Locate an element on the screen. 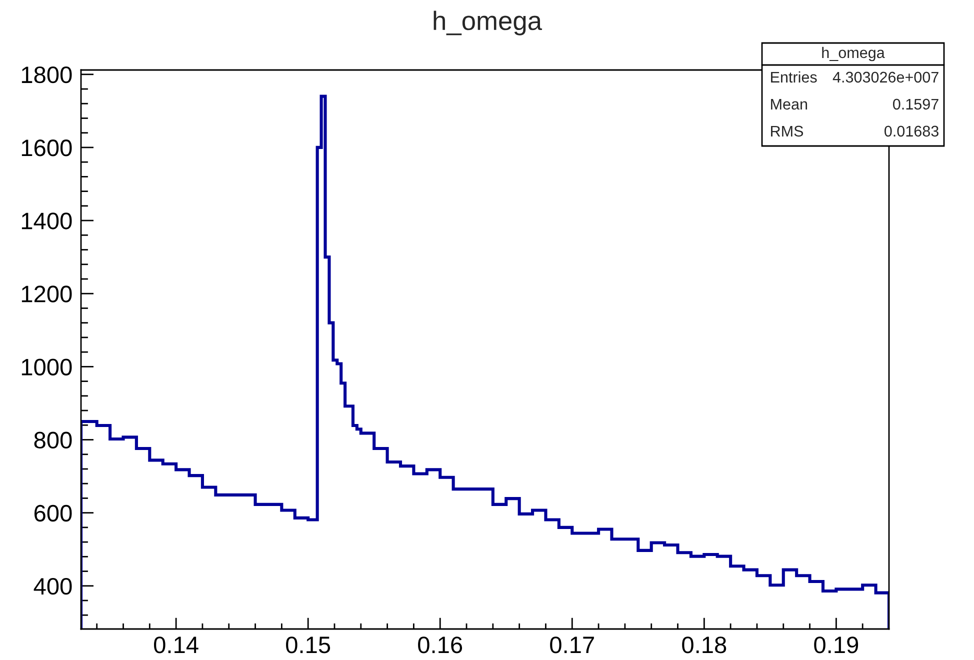 The height and width of the screenshot is (660, 974). y-tick-label: 600 is located at coordinates (53, 513).